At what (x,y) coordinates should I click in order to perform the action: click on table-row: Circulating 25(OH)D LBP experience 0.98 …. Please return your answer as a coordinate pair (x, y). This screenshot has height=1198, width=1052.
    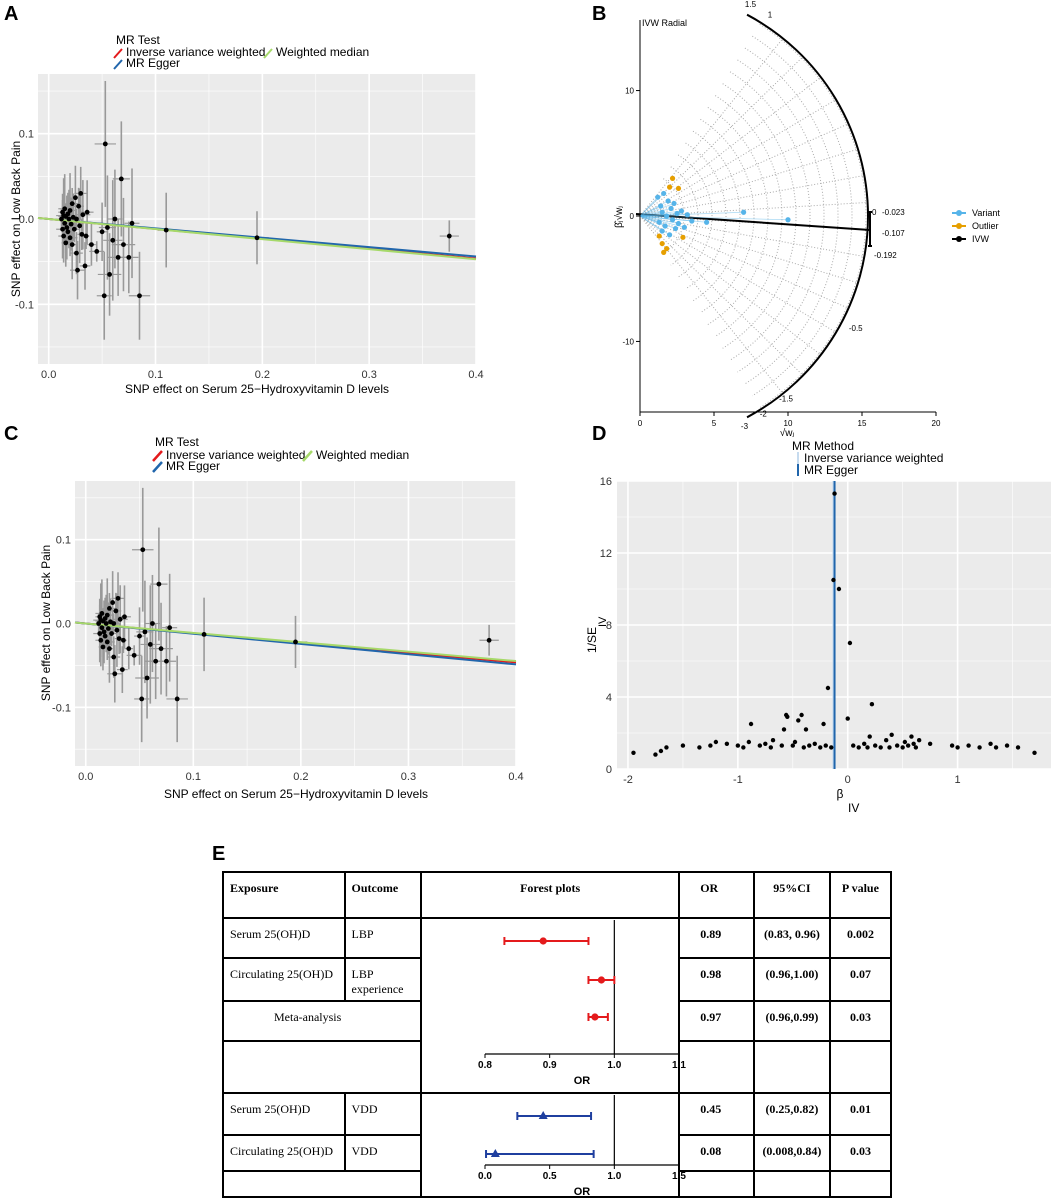
    Looking at the image, I should click on (557, 979).